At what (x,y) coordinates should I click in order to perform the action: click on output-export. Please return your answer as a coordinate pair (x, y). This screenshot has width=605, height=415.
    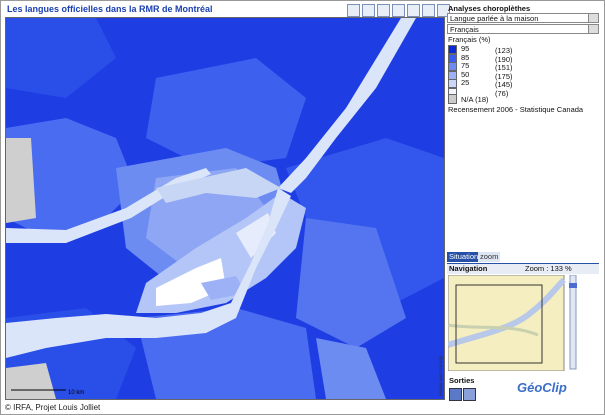
    Looking at the image, I should click on (469, 394).